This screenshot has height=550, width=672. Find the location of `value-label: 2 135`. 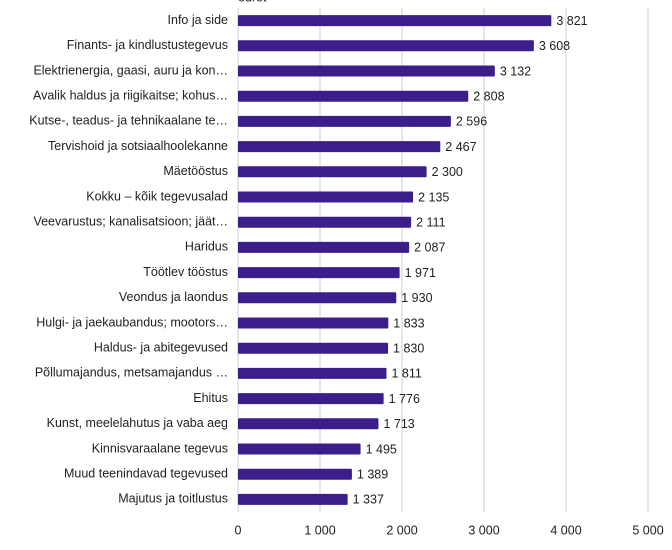

value-label: 2 135 is located at coordinates (433, 197).